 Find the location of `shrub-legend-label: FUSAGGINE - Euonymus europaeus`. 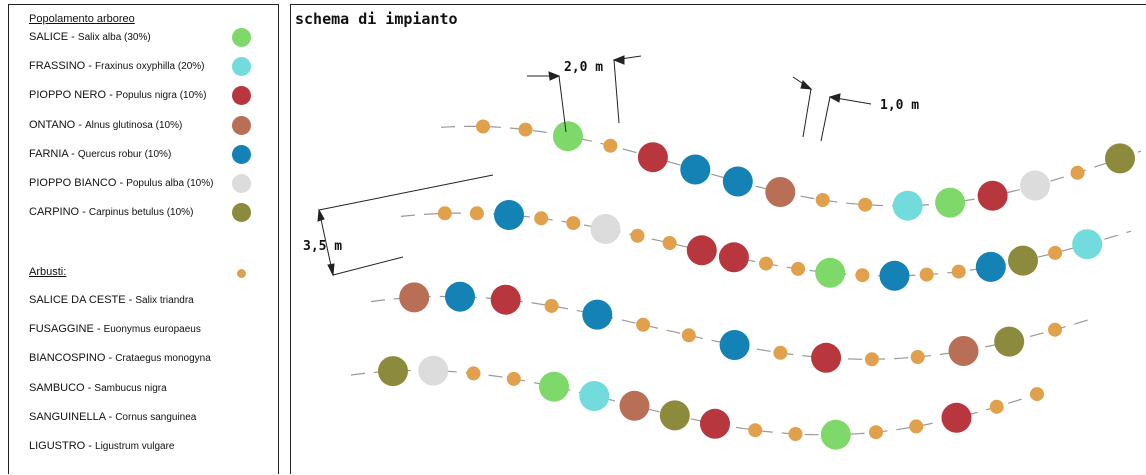

shrub-legend-label: FUSAGGINE - Euonymus europaeus is located at coordinates (115, 329).